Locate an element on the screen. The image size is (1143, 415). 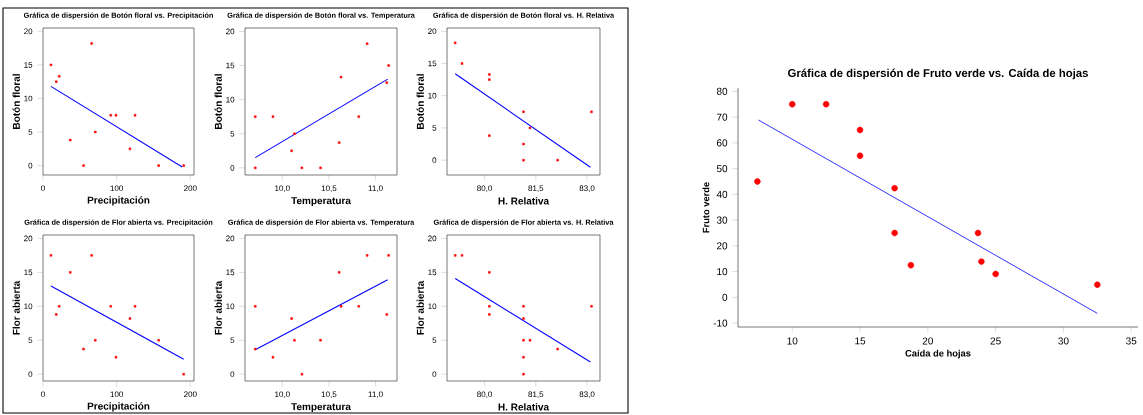
x-tick-label: 30 is located at coordinates (1063, 341).